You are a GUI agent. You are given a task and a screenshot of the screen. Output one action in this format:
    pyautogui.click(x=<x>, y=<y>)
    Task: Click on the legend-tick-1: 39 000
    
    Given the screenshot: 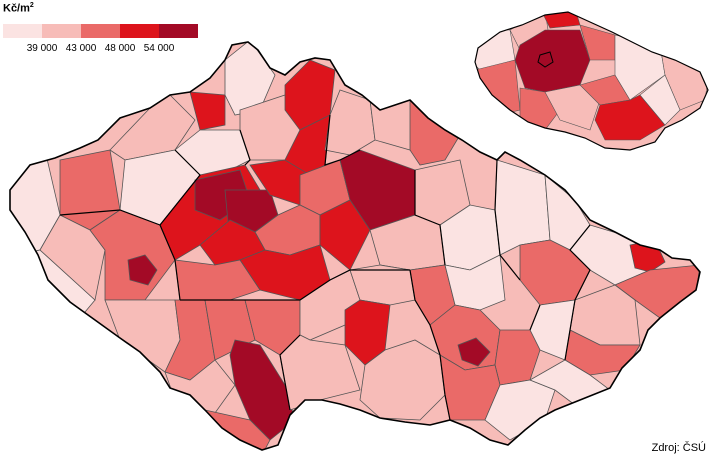 What is the action you would take?
    pyautogui.click(x=42, y=48)
    